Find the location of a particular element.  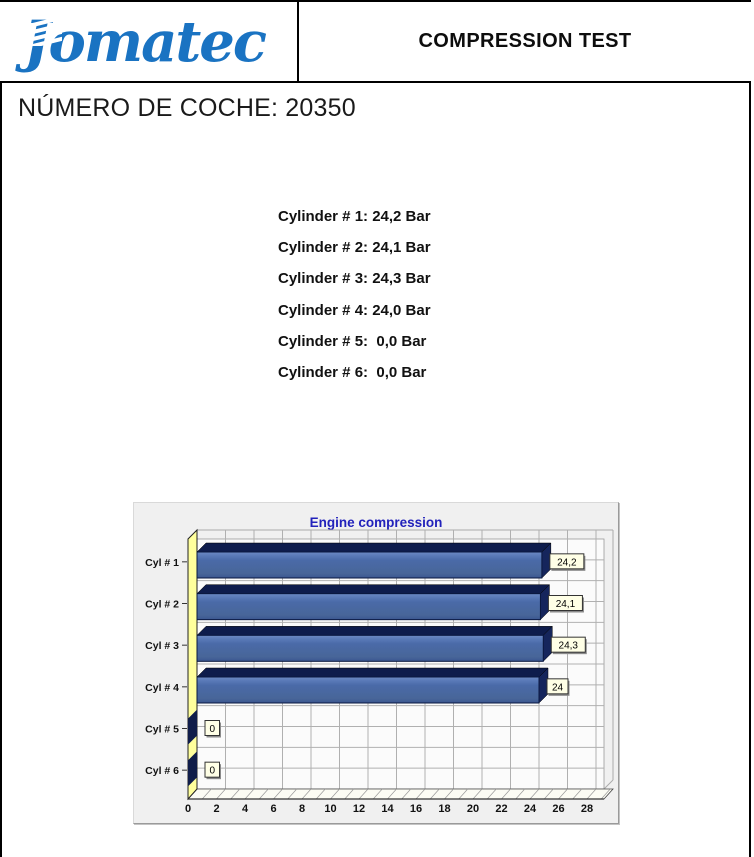

cylinder-reading-5: Cylinder # 5: 0,0 Bar is located at coordinates (352, 341).